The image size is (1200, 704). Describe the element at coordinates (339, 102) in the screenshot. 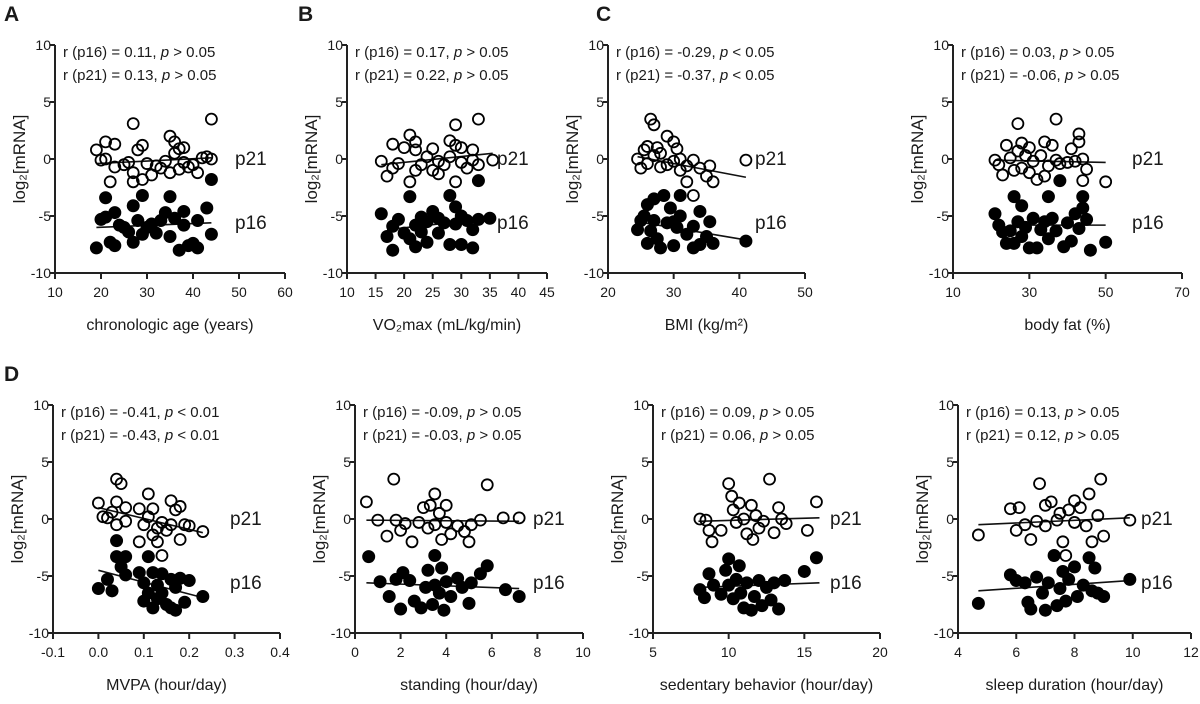

I see `y-tick-label: 5` at that location.